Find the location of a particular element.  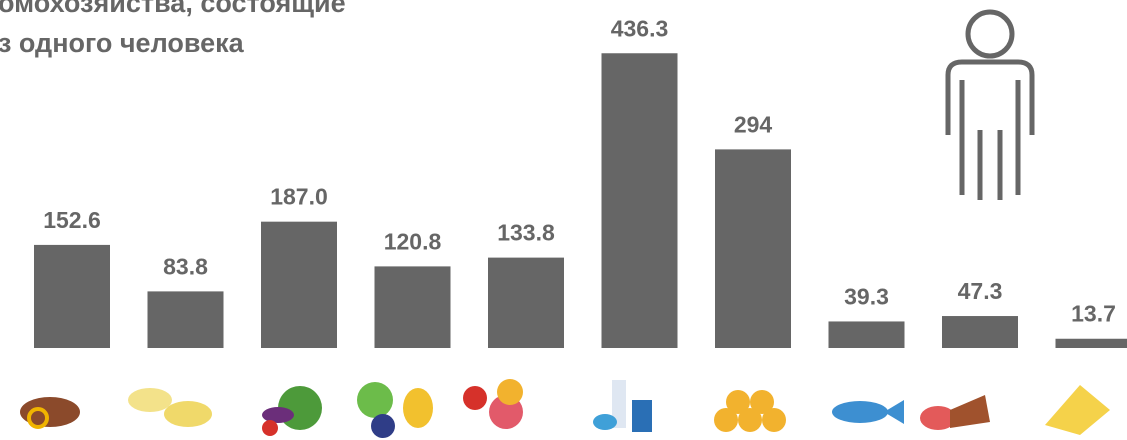

value-label: 152.6 is located at coordinates (72, 220).